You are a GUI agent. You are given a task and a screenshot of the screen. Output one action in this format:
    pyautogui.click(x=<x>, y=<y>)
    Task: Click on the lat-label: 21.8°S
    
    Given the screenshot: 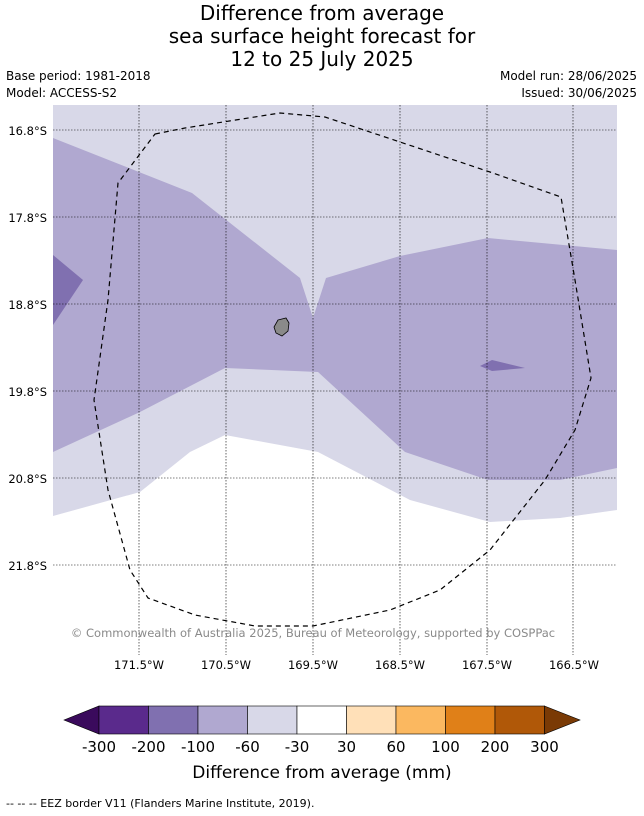 What is the action you would take?
    pyautogui.click(x=27, y=566)
    